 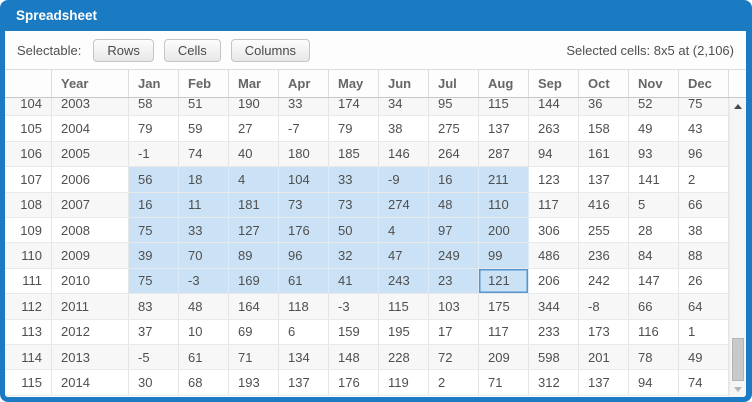 I want to click on data-cell: 598, so click(x=554, y=357).